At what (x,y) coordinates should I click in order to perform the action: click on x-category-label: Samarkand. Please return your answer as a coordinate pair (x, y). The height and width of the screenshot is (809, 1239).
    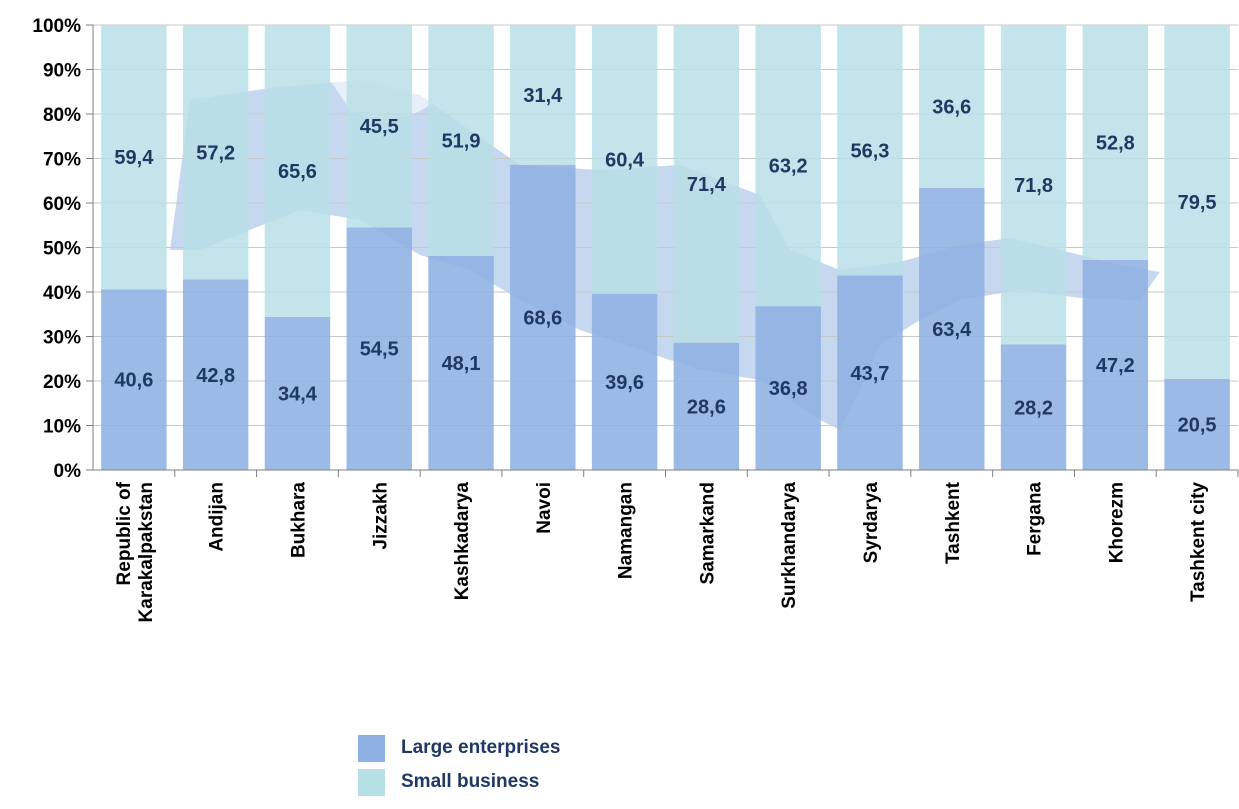
    Looking at the image, I should click on (707, 533).